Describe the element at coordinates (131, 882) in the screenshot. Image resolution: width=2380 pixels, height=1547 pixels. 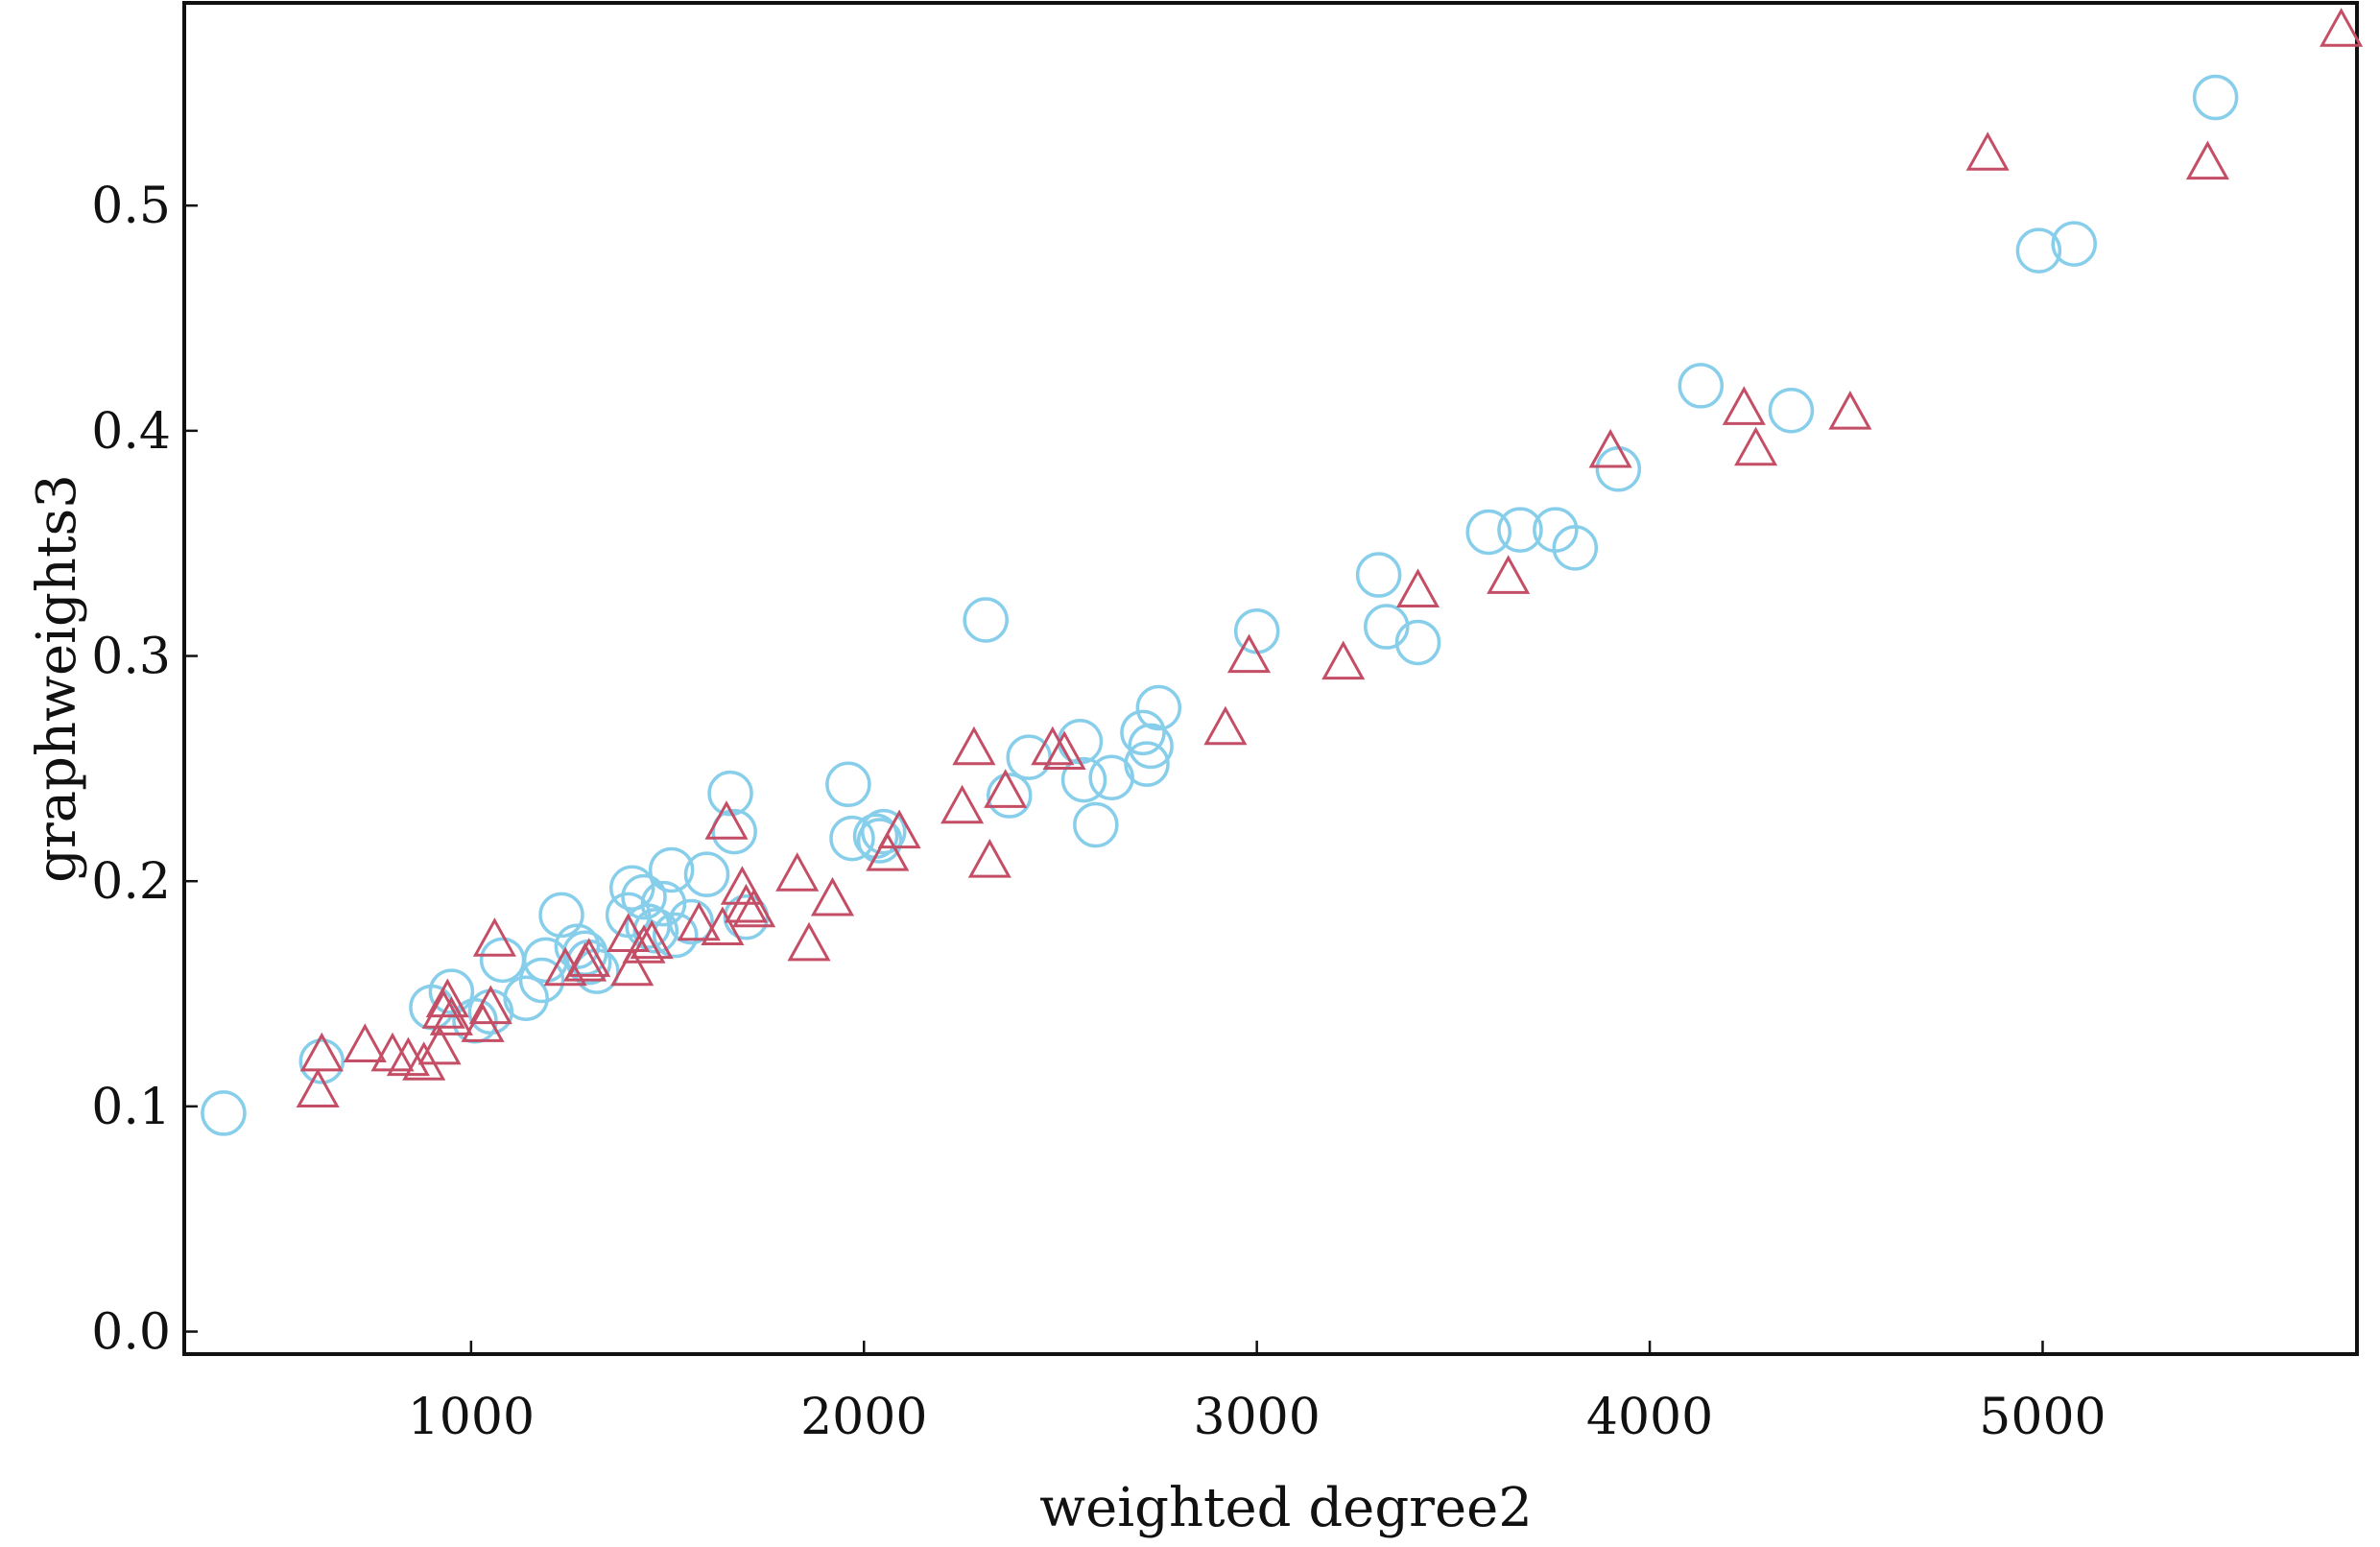
I see `y-tick-label: 0.2` at that location.